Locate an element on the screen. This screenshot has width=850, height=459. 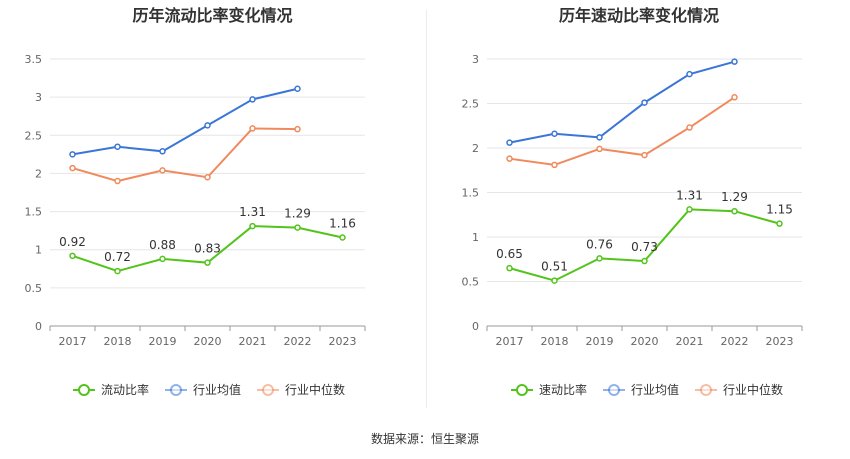
data-label: 1.31 is located at coordinates (689, 195).